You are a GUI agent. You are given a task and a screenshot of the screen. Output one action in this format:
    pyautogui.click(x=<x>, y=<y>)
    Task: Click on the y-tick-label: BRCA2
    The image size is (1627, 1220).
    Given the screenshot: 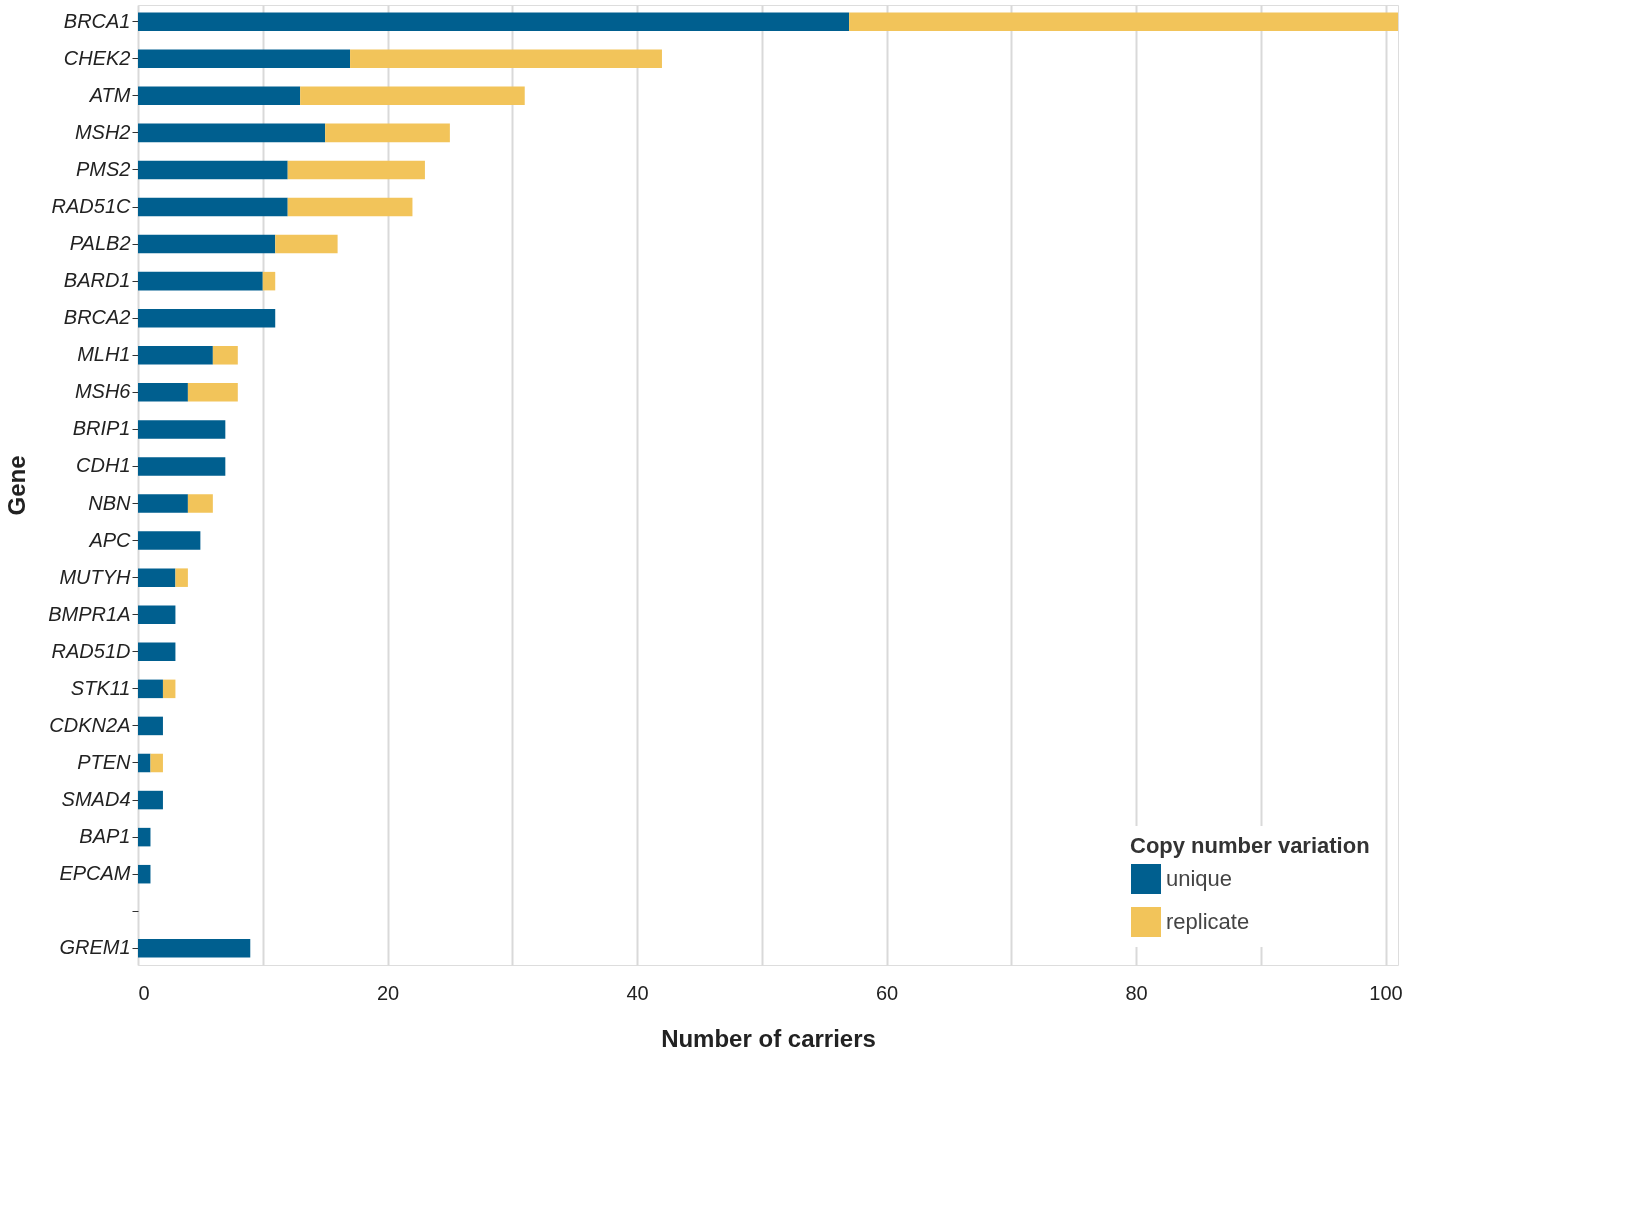 What is the action you would take?
    pyautogui.click(x=97, y=317)
    